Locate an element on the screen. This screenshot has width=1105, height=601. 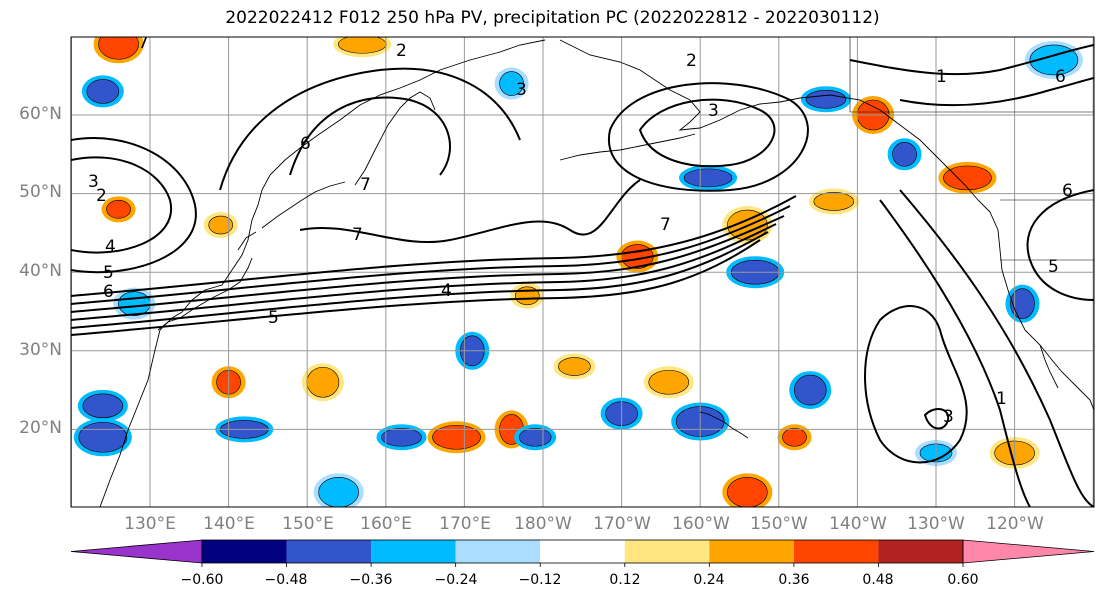
pv-contour-low-center is located at coordinates (707, 133).